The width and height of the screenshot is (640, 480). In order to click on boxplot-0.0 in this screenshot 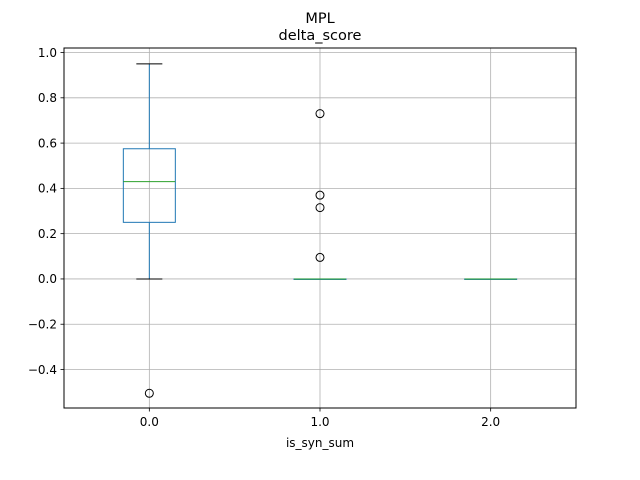, I will do `click(149, 230)`.